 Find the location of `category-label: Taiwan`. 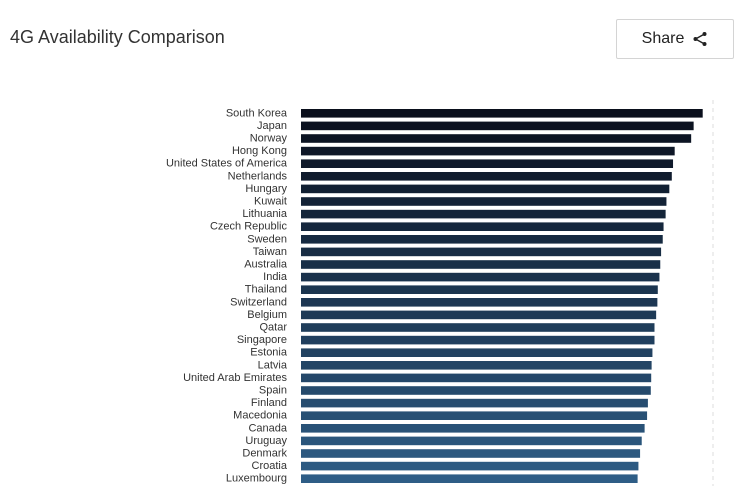

category-label: Taiwan is located at coordinates (270, 252).